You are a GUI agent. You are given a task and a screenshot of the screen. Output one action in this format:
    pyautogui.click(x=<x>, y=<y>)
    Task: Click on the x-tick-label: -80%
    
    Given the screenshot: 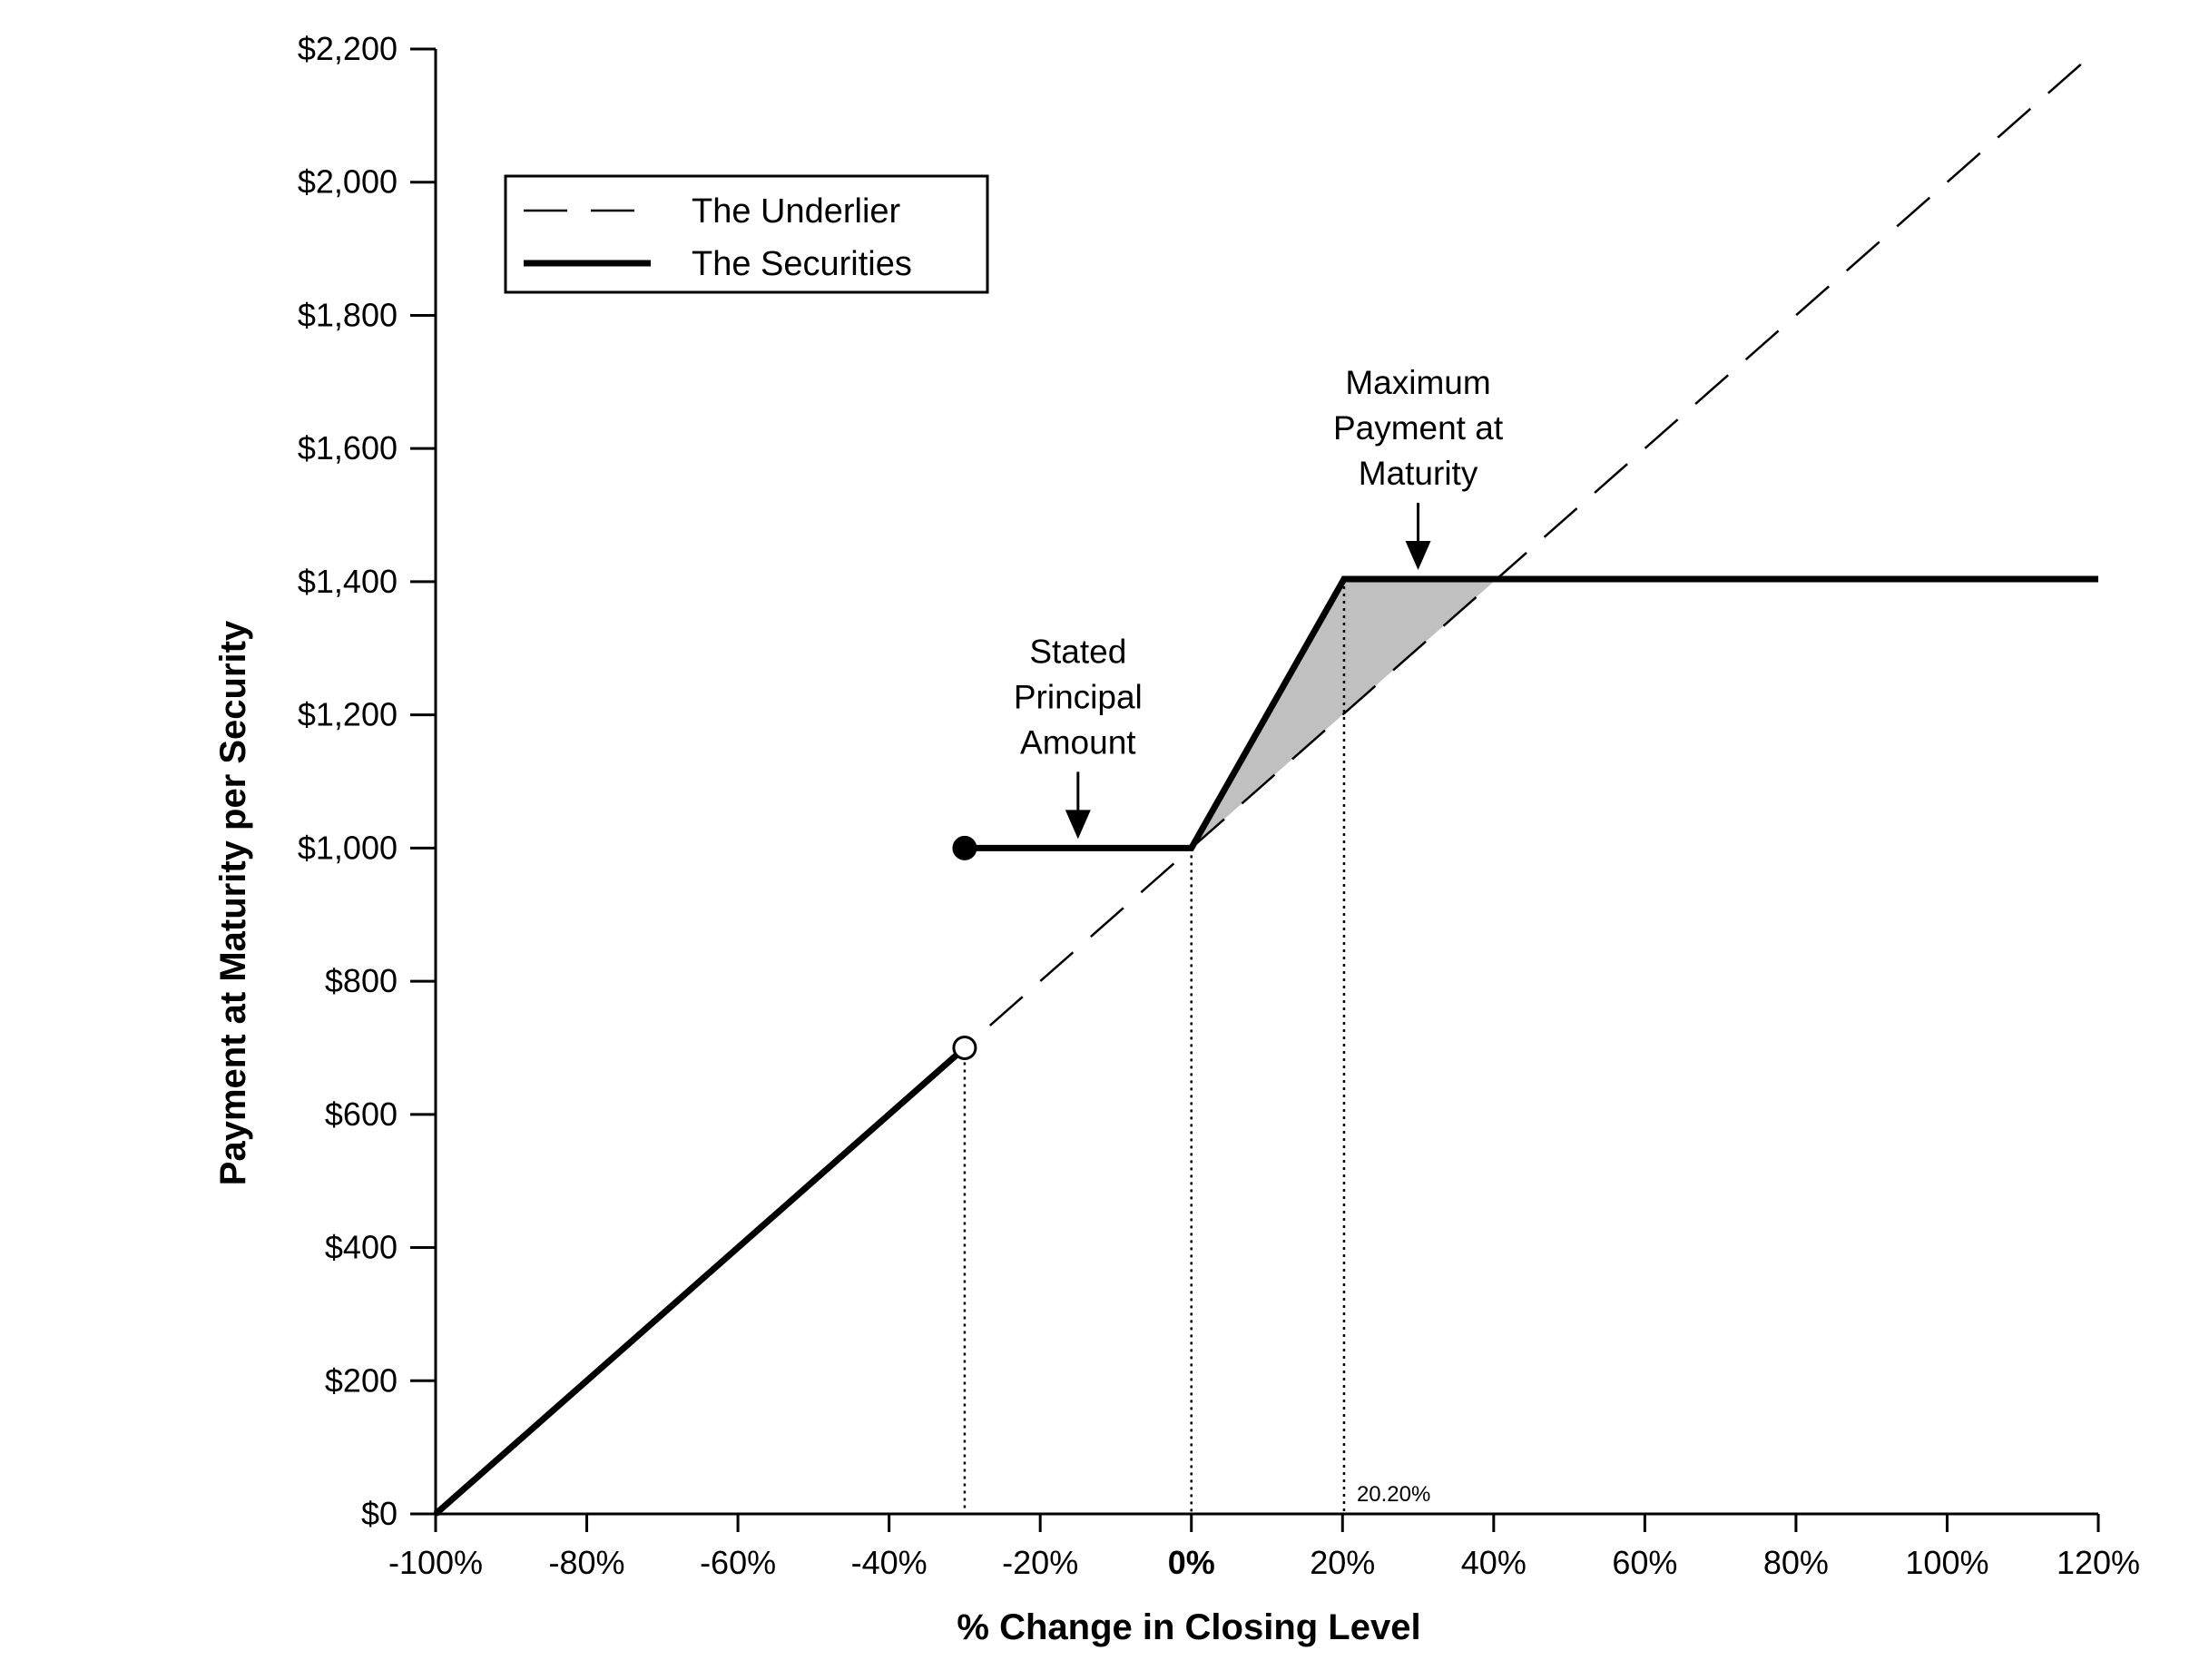 What is the action you would take?
    pyautogui.click(x=587, y=1562)
    